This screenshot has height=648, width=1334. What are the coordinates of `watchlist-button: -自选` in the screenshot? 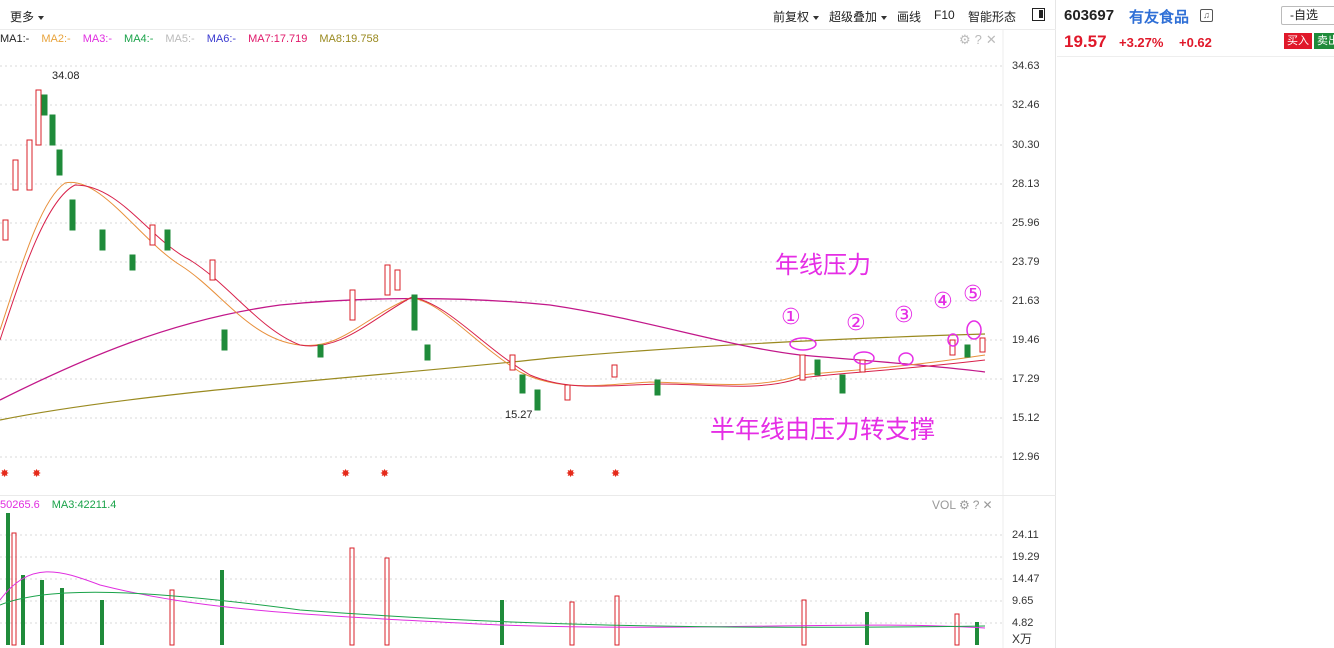 It's located at (1307, 15).